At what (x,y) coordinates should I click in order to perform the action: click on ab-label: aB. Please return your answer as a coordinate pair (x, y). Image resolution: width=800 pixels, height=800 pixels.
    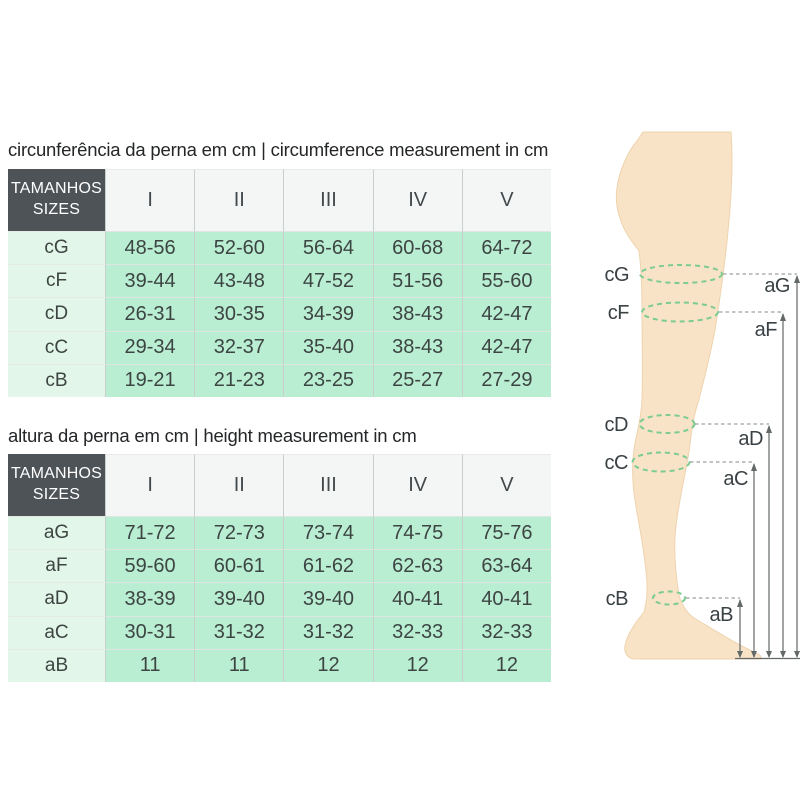
    Looking at the image, I should click on (722, 615).